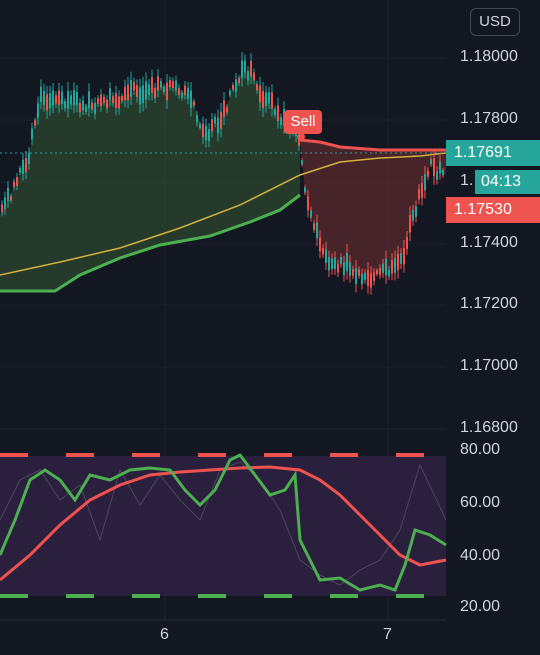  I want to click on bearish-zone-fill, so click(373, 210).